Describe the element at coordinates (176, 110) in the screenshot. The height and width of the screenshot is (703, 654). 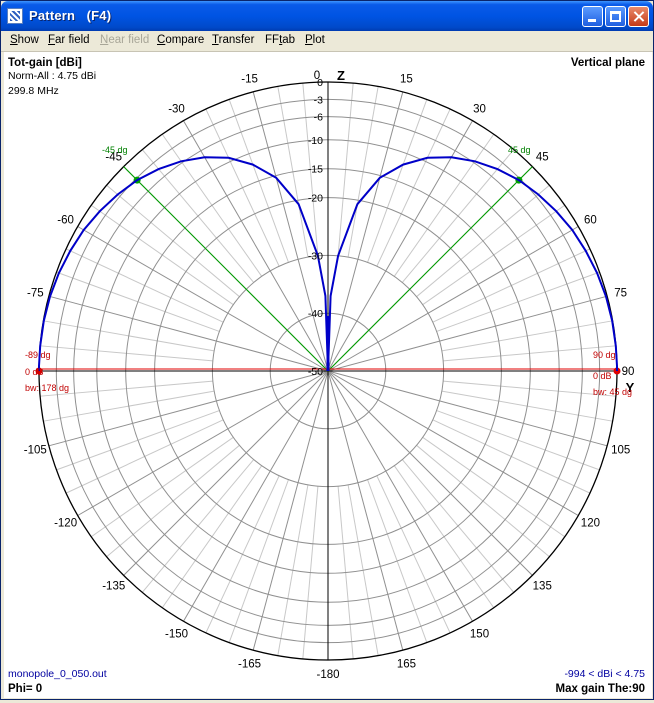
I see `angle-tick-label: -30` at that location.